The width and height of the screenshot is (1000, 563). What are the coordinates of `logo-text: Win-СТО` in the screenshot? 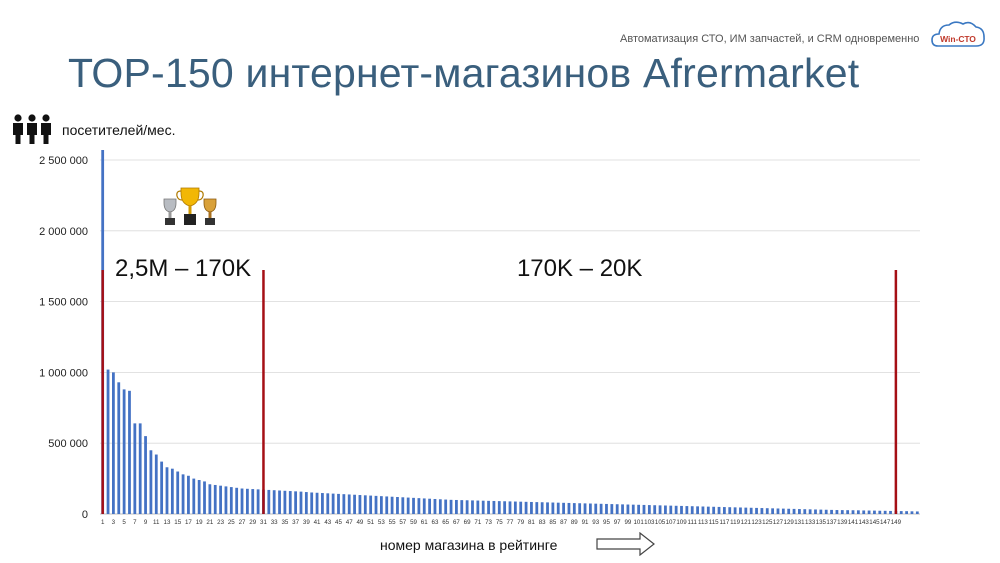 It's located at (958, 39).